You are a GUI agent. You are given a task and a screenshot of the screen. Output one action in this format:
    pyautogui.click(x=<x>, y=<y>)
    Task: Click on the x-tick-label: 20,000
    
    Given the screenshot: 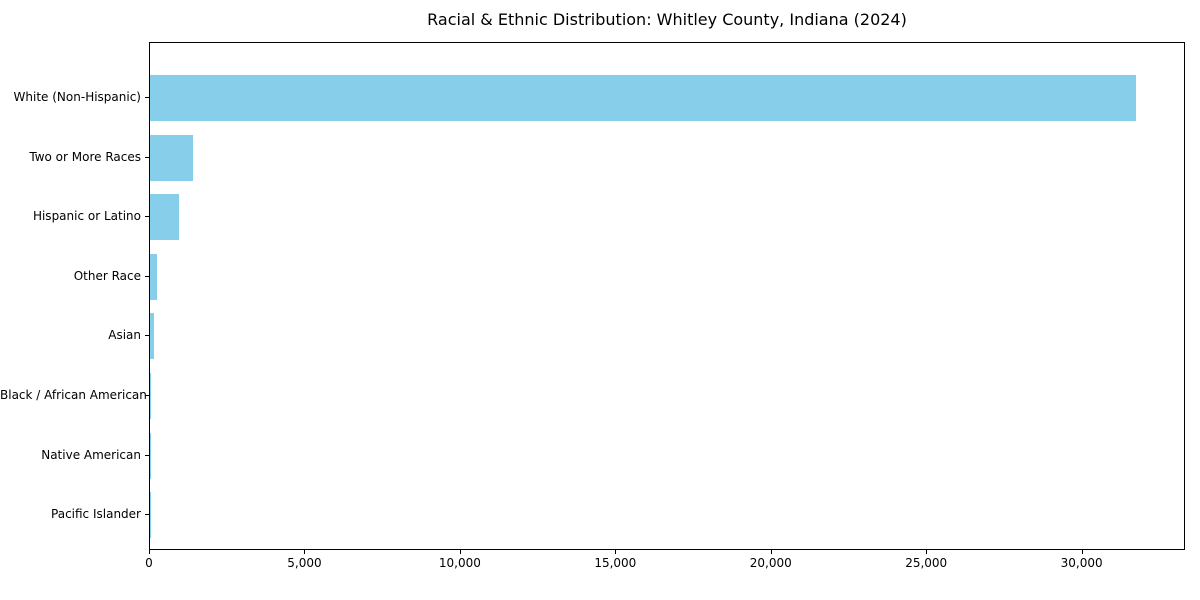 What is the action you would take?
    pyautogui.click(x=770, y=563)
    